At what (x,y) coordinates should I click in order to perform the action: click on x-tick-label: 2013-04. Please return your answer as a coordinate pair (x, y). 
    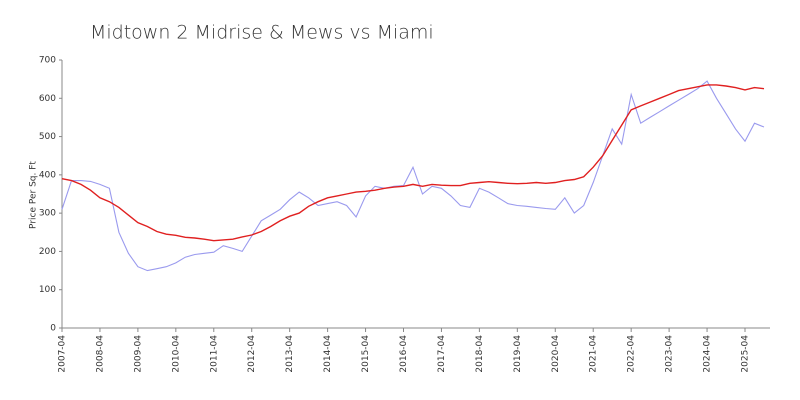
    Looking at the image, I should click on (290, 354).